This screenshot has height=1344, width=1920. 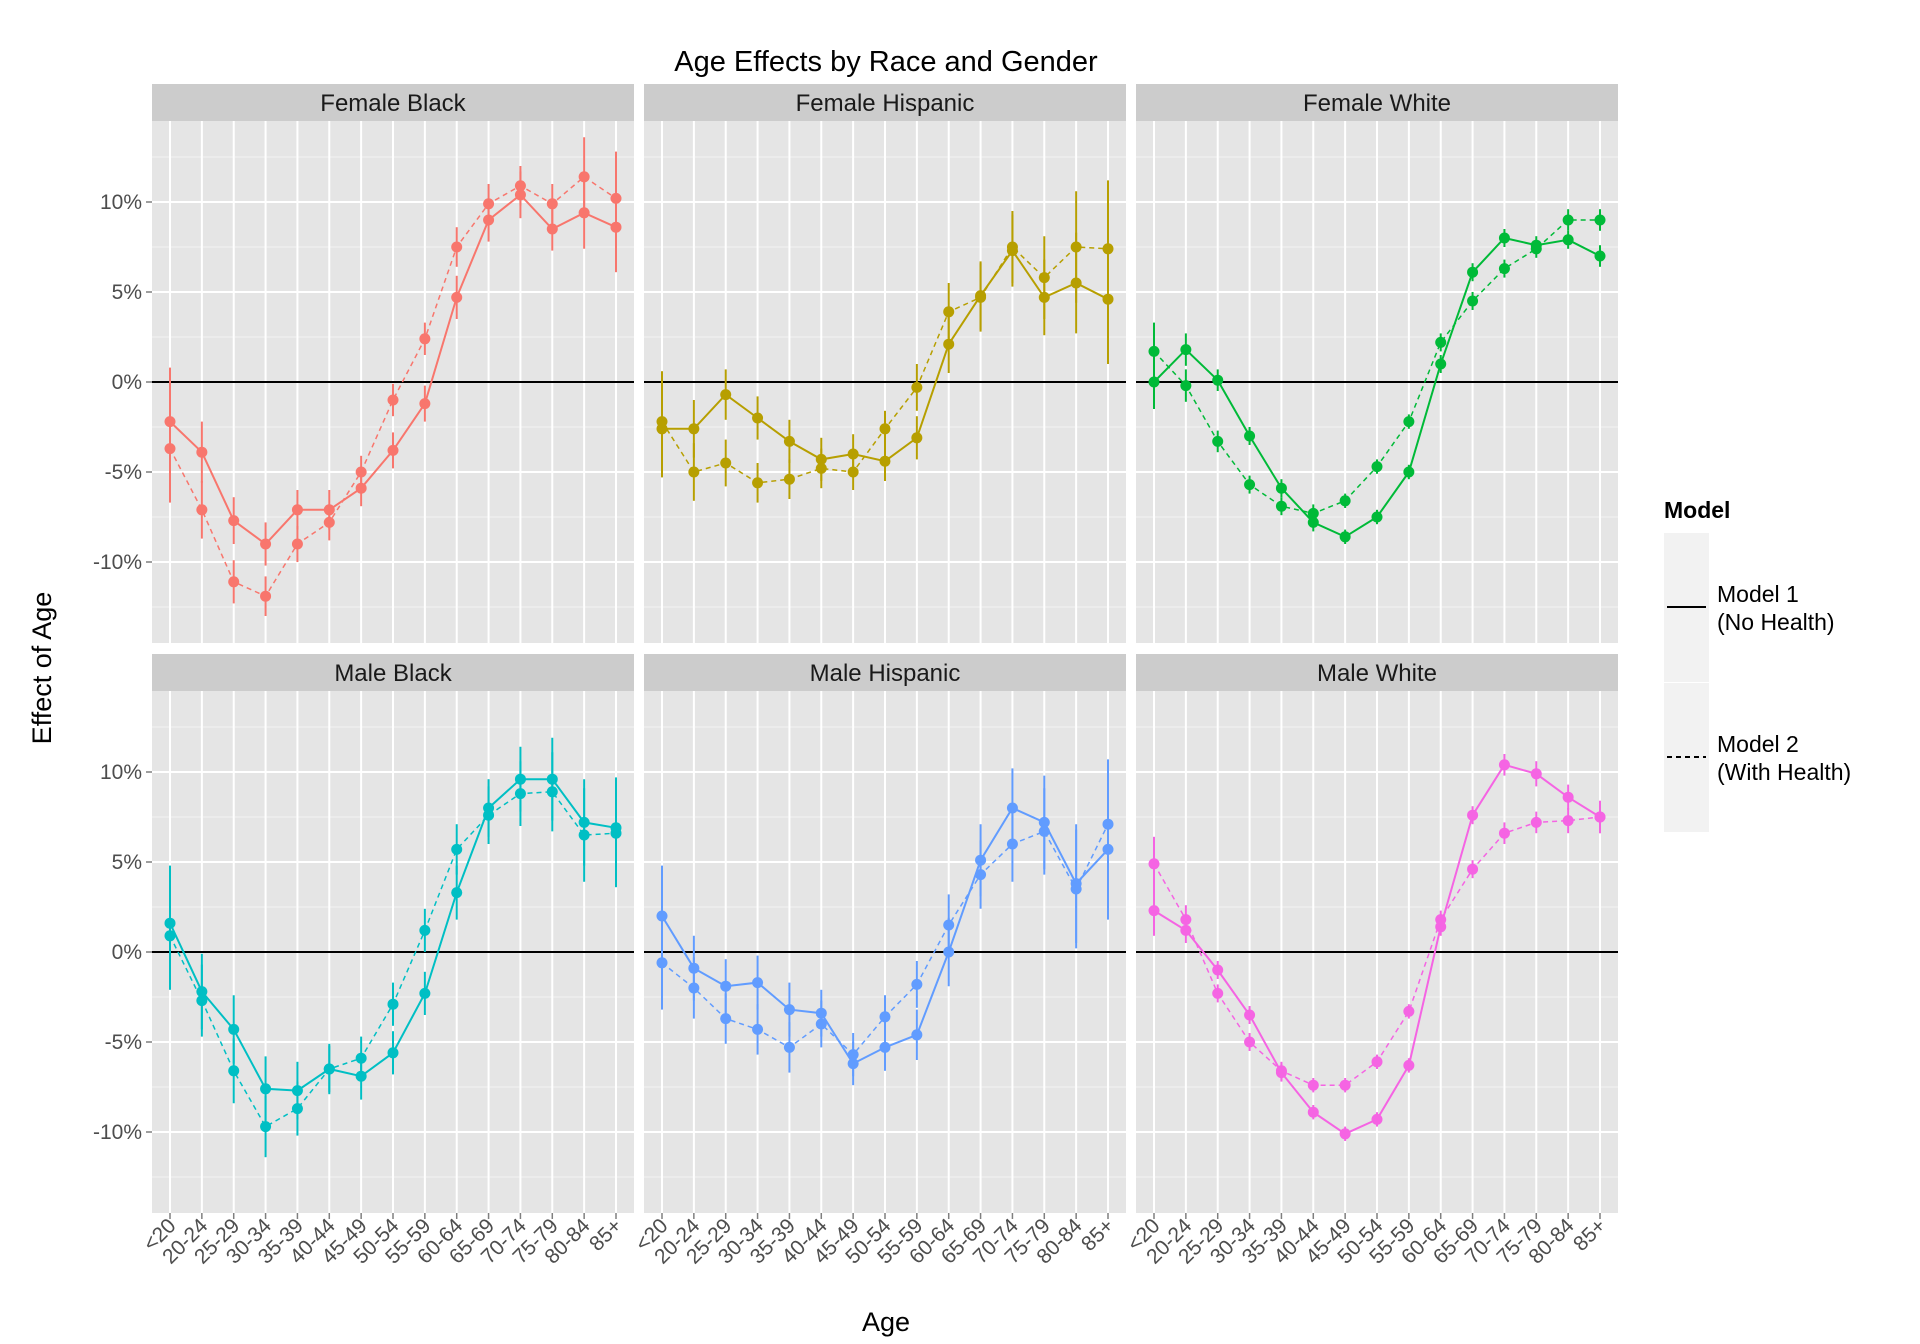 I want to click on y-tick-label: -10%, so click(x=117, y=1132).